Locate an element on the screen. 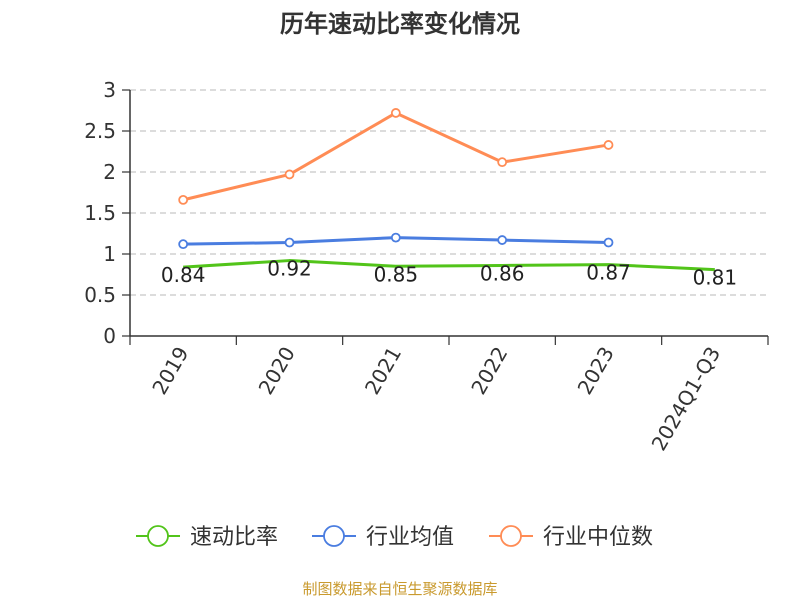 Image resolution: width=800 pixels, height=600 pixels. y-tick-label: 1 is located at coordinates (109, 254).